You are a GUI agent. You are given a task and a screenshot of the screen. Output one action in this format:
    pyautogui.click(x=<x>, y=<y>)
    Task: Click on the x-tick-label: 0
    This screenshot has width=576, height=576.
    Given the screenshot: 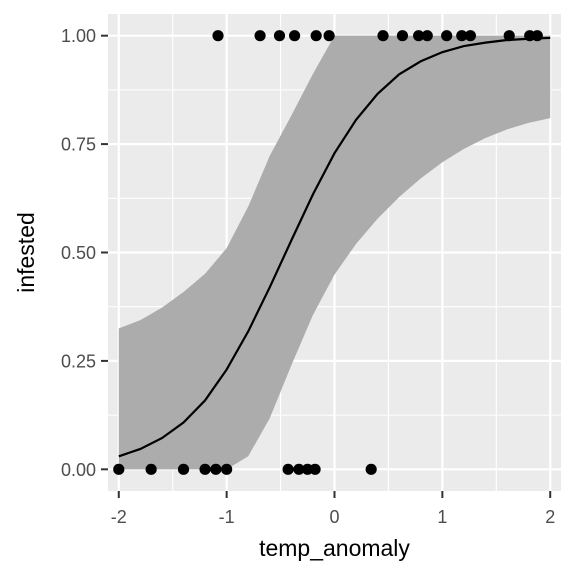 What is the action you would take?
    pyautogui.click(x=334, y=517)
    